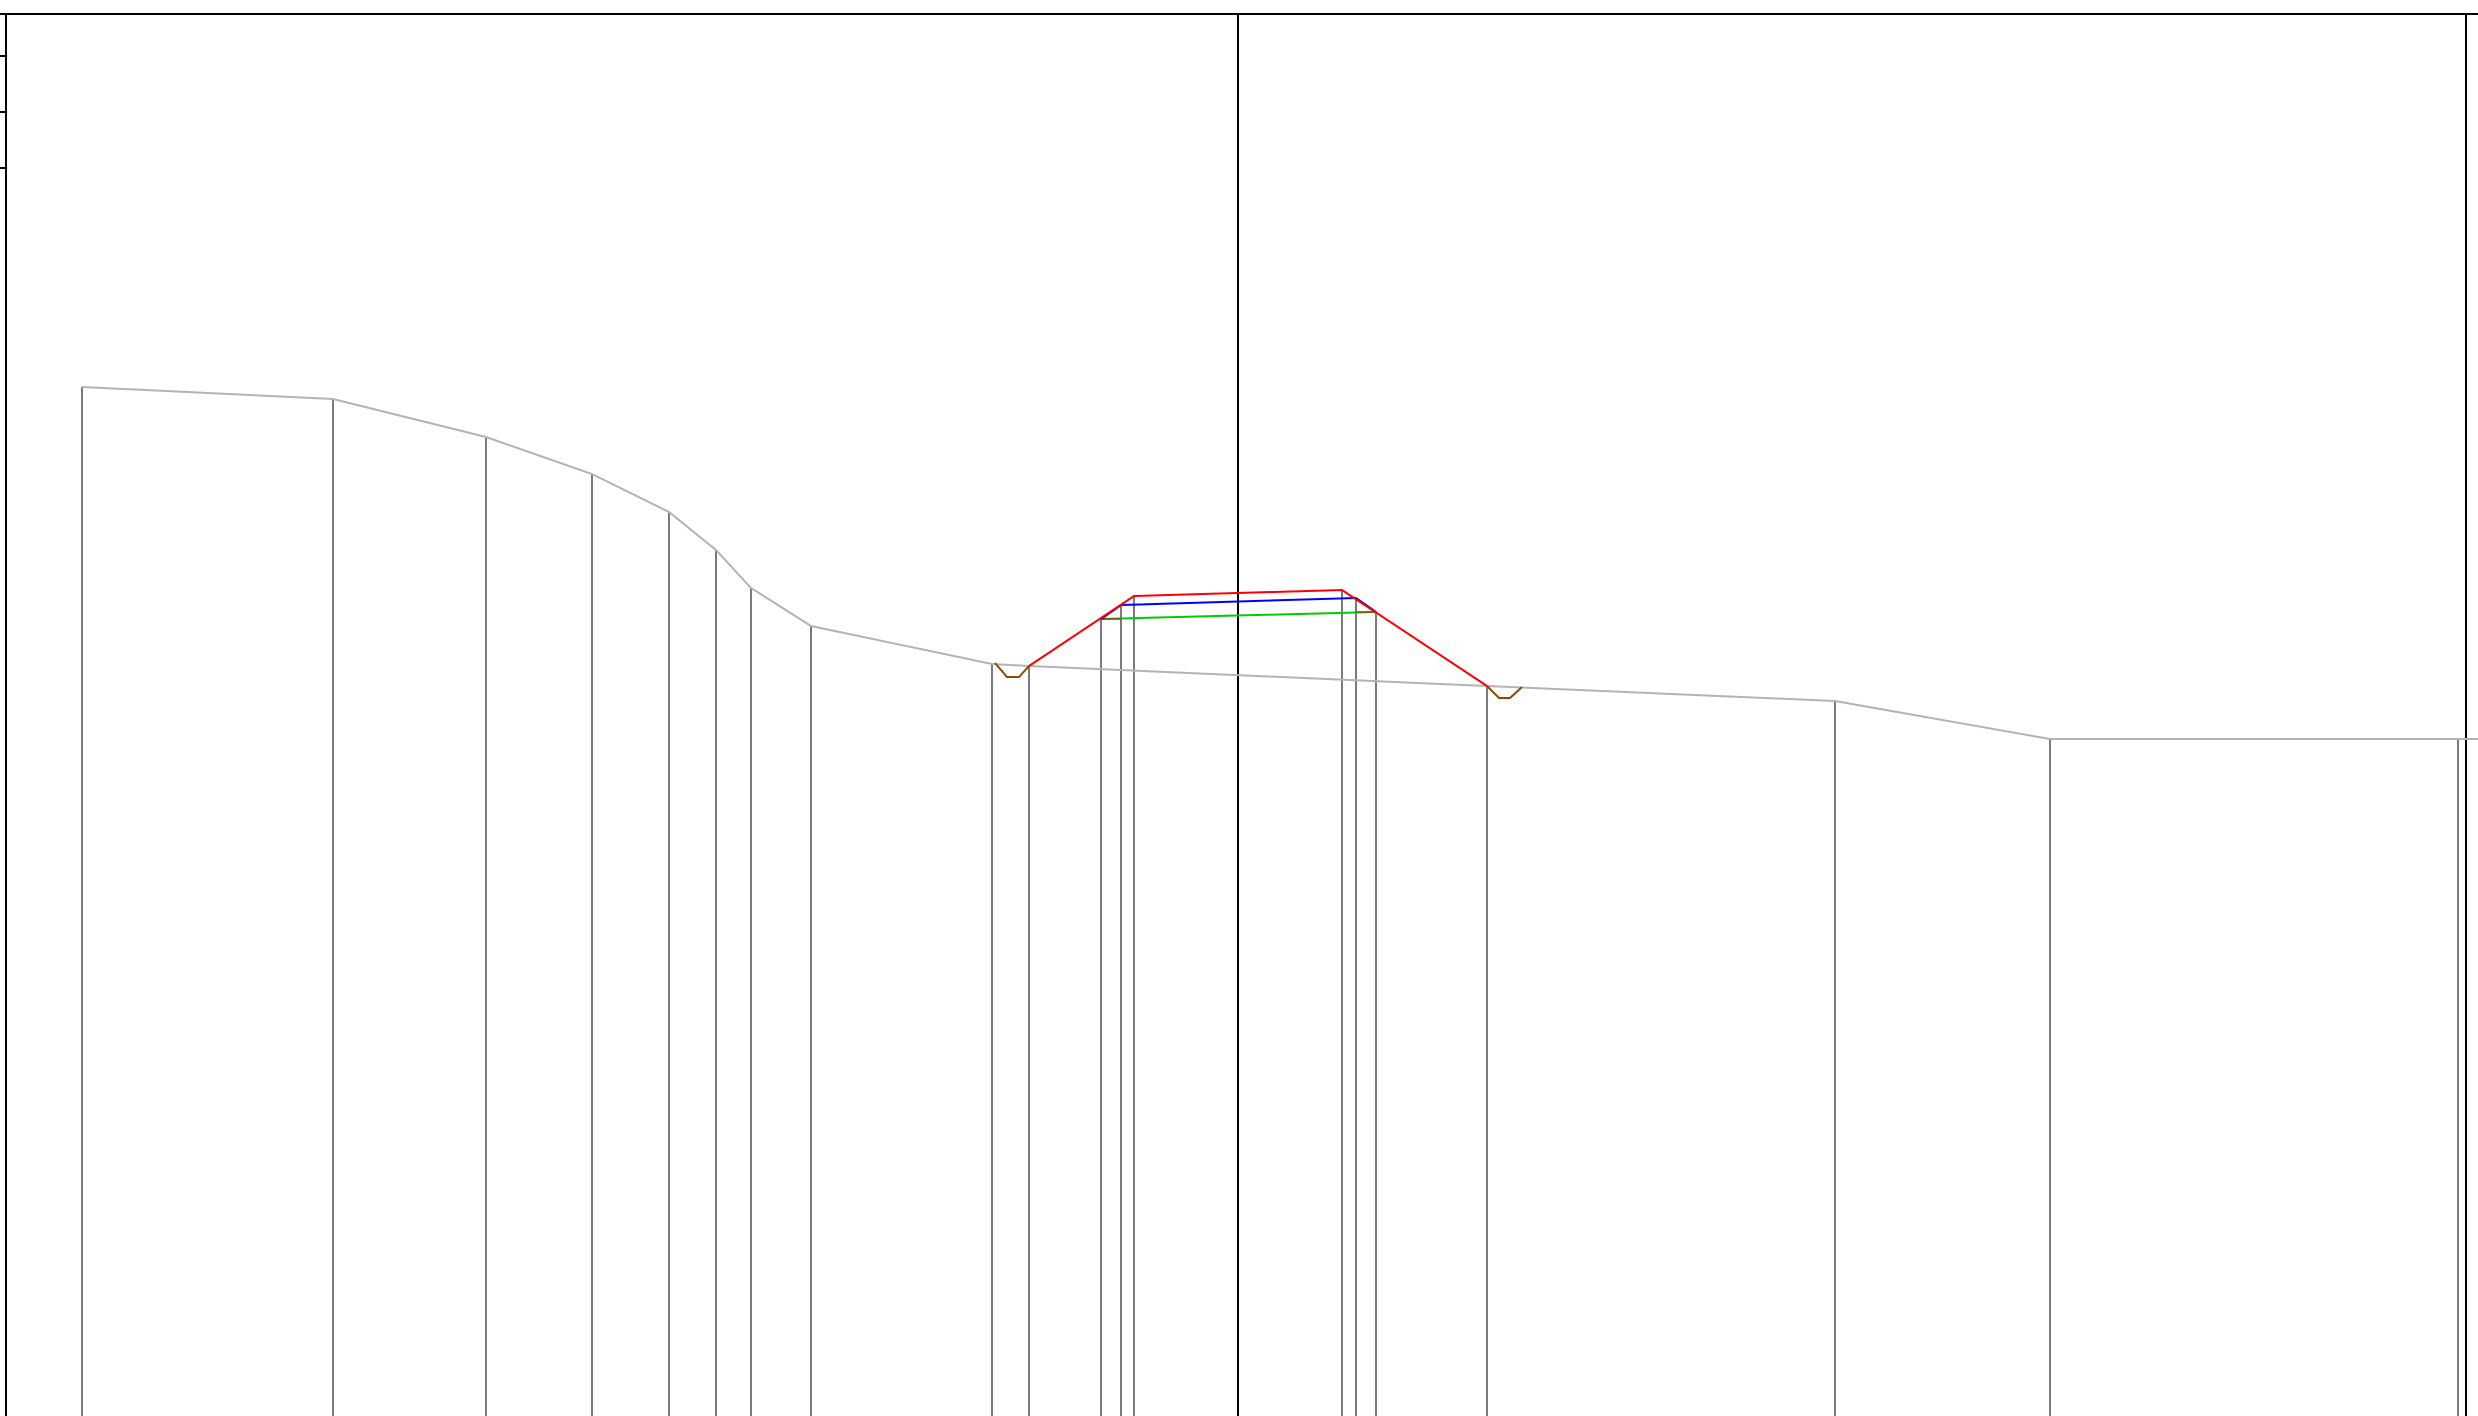  I want to click on right-ditch, so click(1504, 692).